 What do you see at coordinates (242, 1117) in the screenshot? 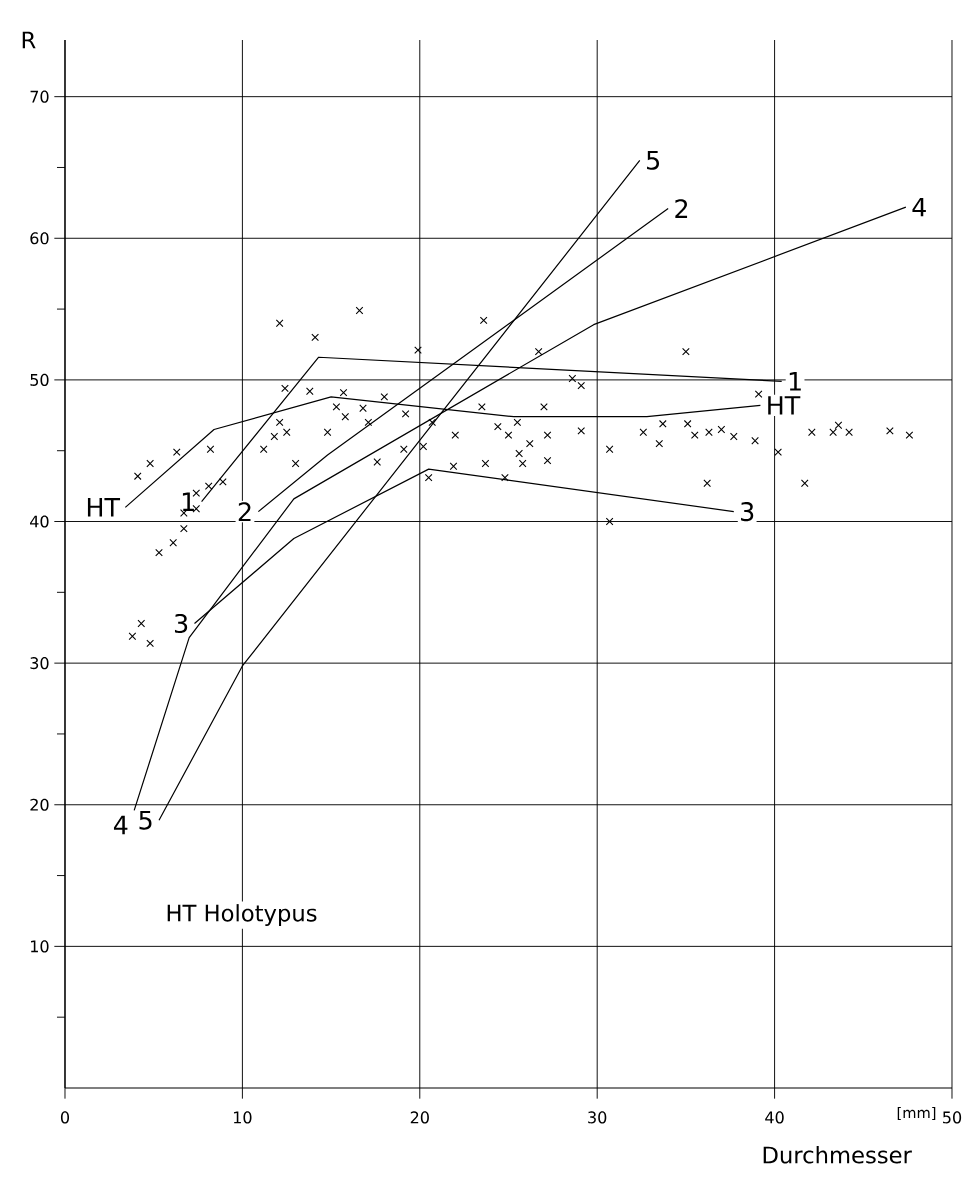
I see `x-tick-label: 10` at bounding box center [242, 1117].